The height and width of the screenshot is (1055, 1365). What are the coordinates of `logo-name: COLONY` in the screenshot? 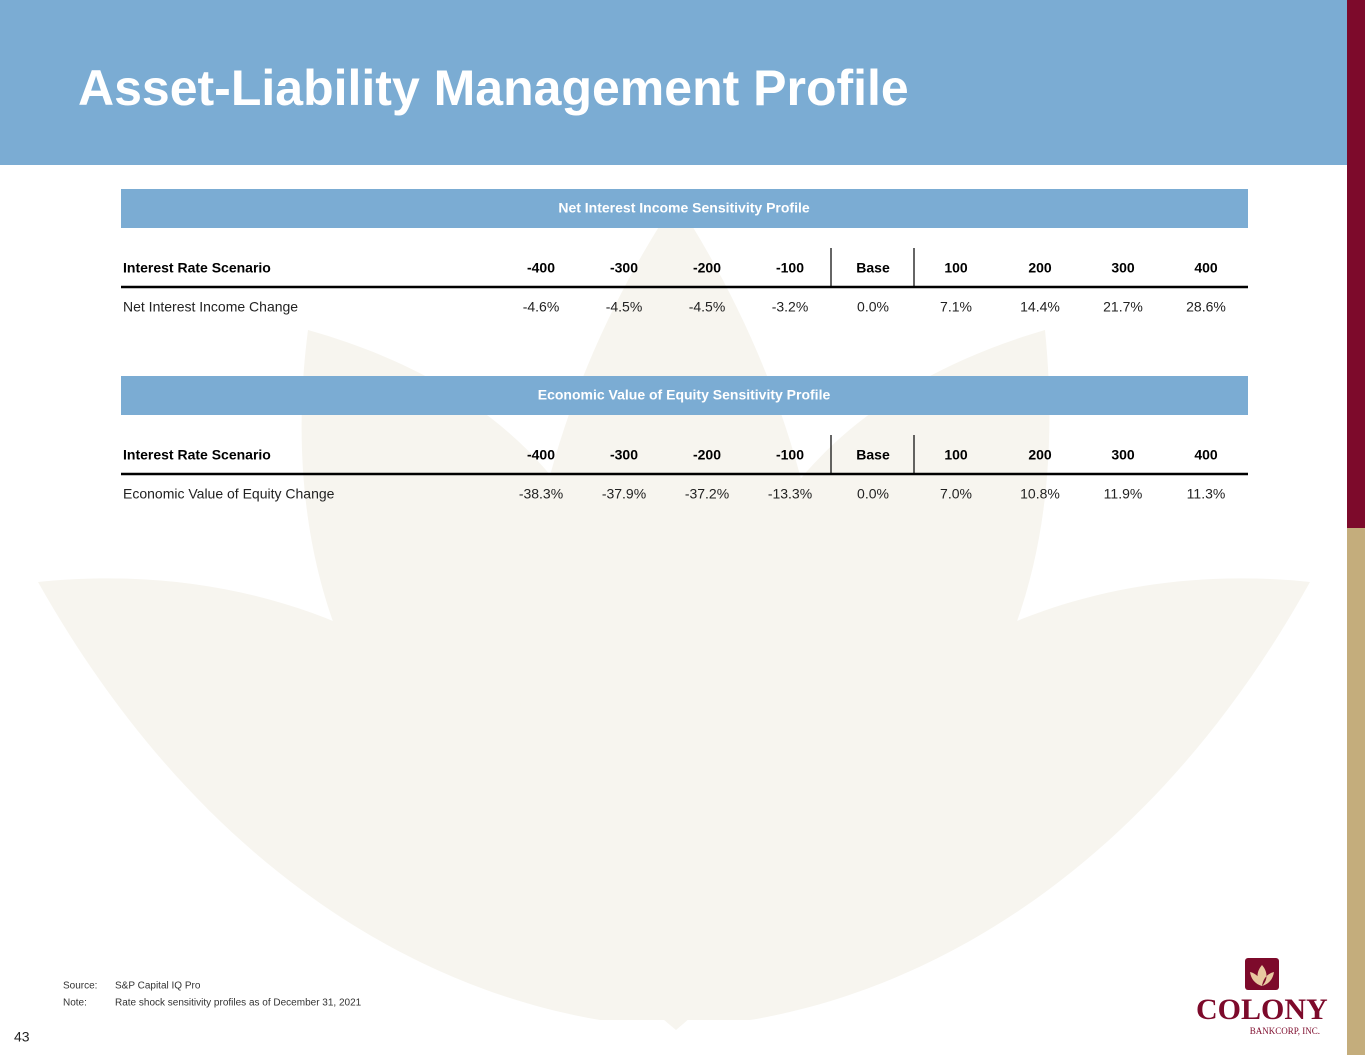 It's located at (1262, 1009).